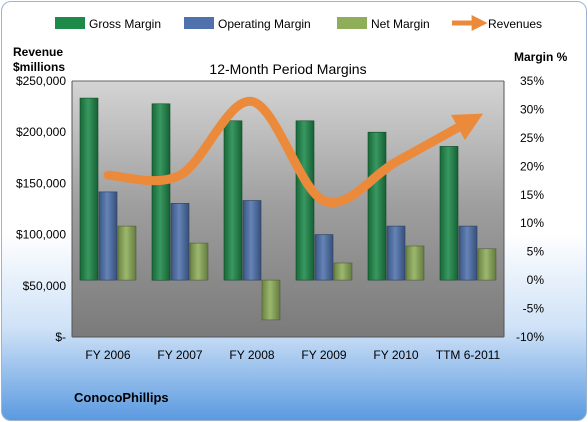  What do you see at coordinates (532, 223) in the screenshot?
I see `right-tick-label: 10%` at bounding box center [532, 223].